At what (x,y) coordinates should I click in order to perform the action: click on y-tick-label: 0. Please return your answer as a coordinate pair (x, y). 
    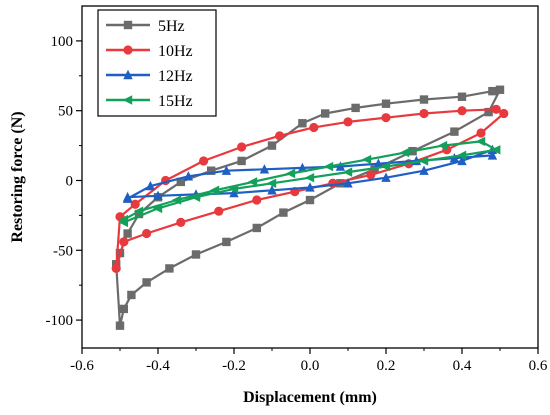
    Looking at the image, I should click on (70, 181).